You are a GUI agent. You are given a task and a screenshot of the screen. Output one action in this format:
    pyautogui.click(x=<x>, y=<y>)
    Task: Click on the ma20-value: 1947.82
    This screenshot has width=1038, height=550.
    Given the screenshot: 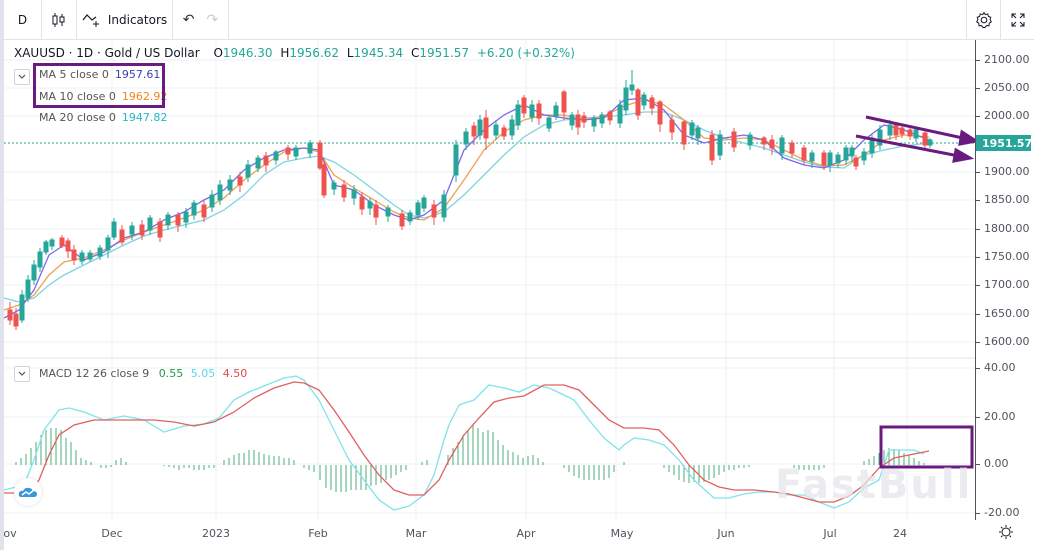 What is the action you would take?
    pyautogui.click(x=144, y=117)
    